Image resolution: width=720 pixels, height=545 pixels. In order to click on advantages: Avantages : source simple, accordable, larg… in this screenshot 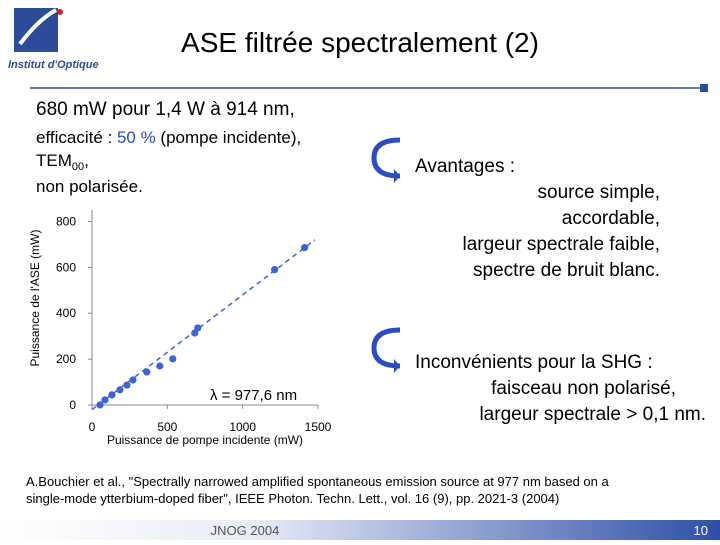, I will do `click(537, 218)`.